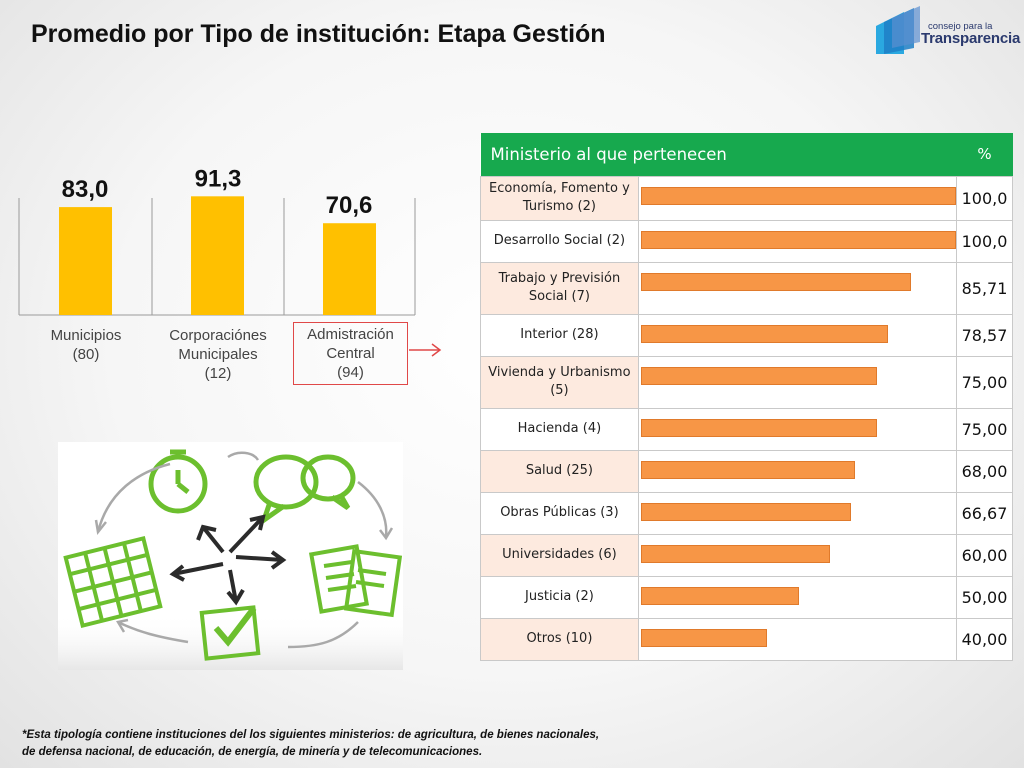  I want to click on ministry-percent-cell: 78,57, so click(984, 335).